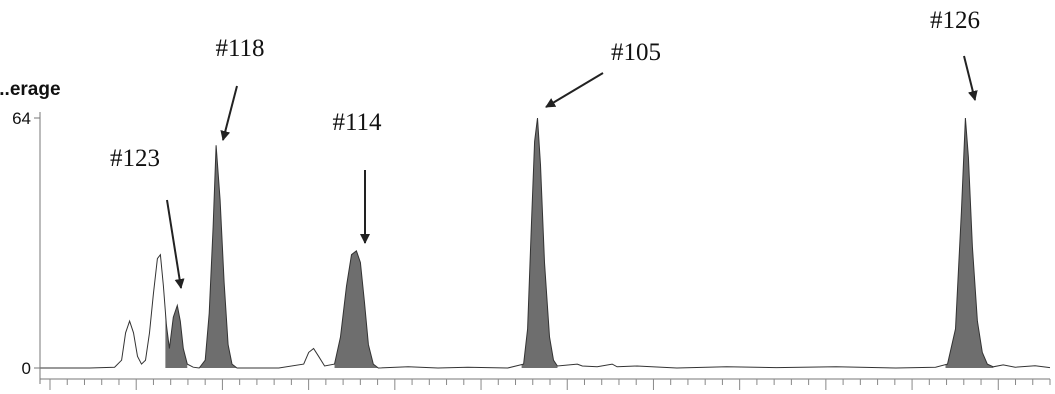  Describe the element at coordinates (135, 158) in the screenshot. I see `peak-label: #123` at that location.